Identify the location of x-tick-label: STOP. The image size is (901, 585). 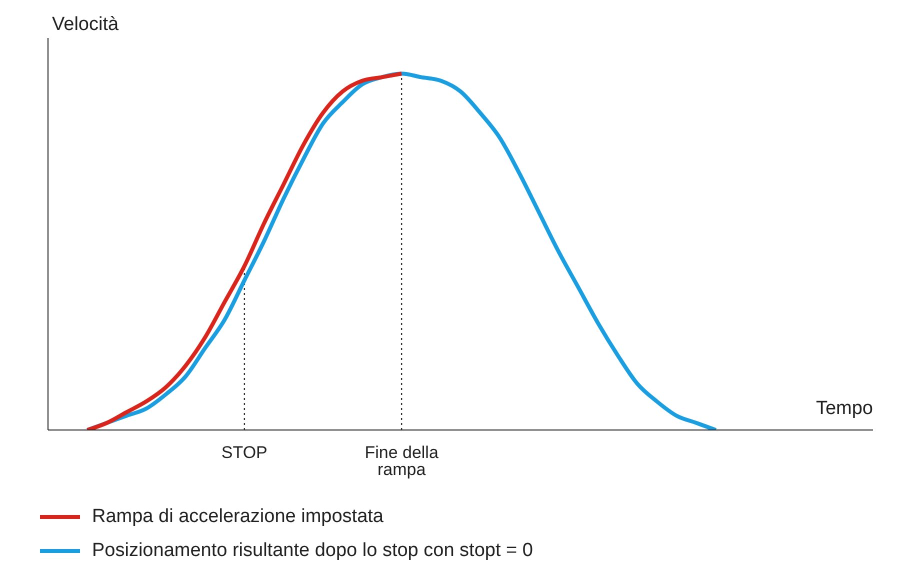
(244, 452).